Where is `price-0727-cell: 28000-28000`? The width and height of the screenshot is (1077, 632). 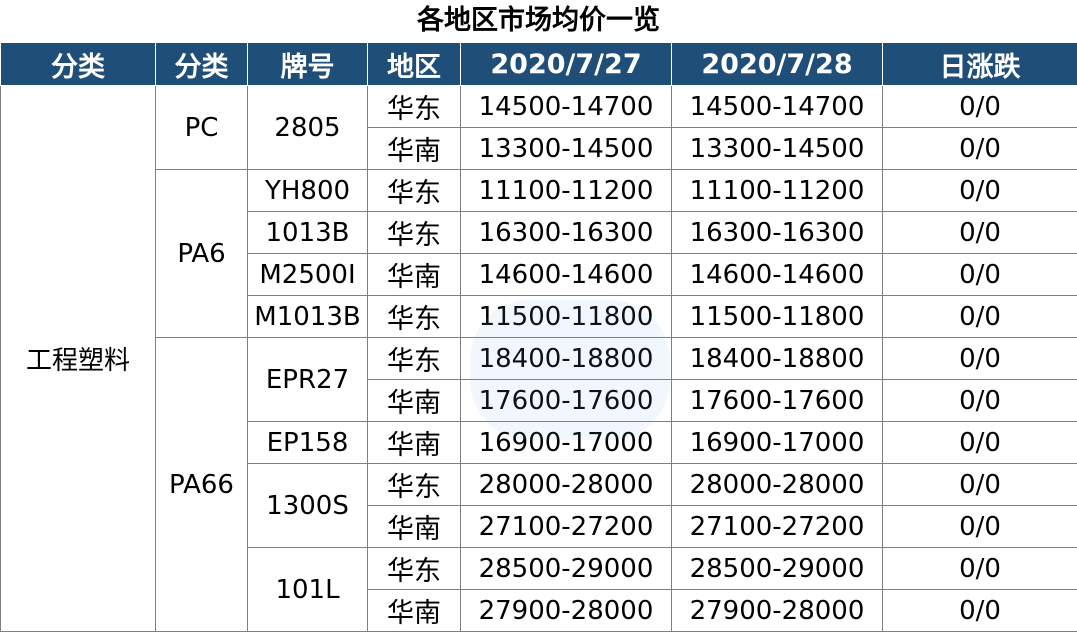 price-0727-cell: 28000-28000 is located at coordinates (566, 485).